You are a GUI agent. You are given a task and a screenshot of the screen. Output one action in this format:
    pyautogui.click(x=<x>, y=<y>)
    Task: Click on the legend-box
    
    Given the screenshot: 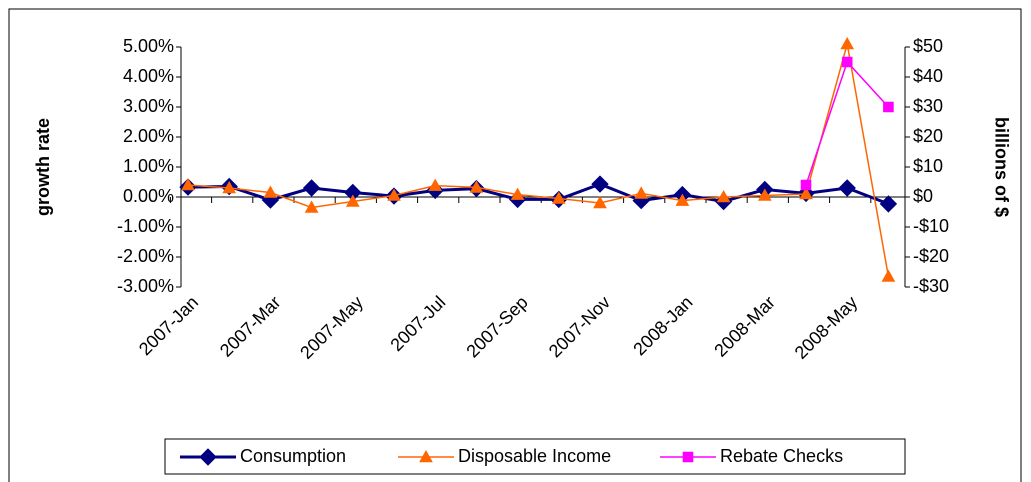 What is the action you would take?
    pyautogui.click(x=535, y=456)
    